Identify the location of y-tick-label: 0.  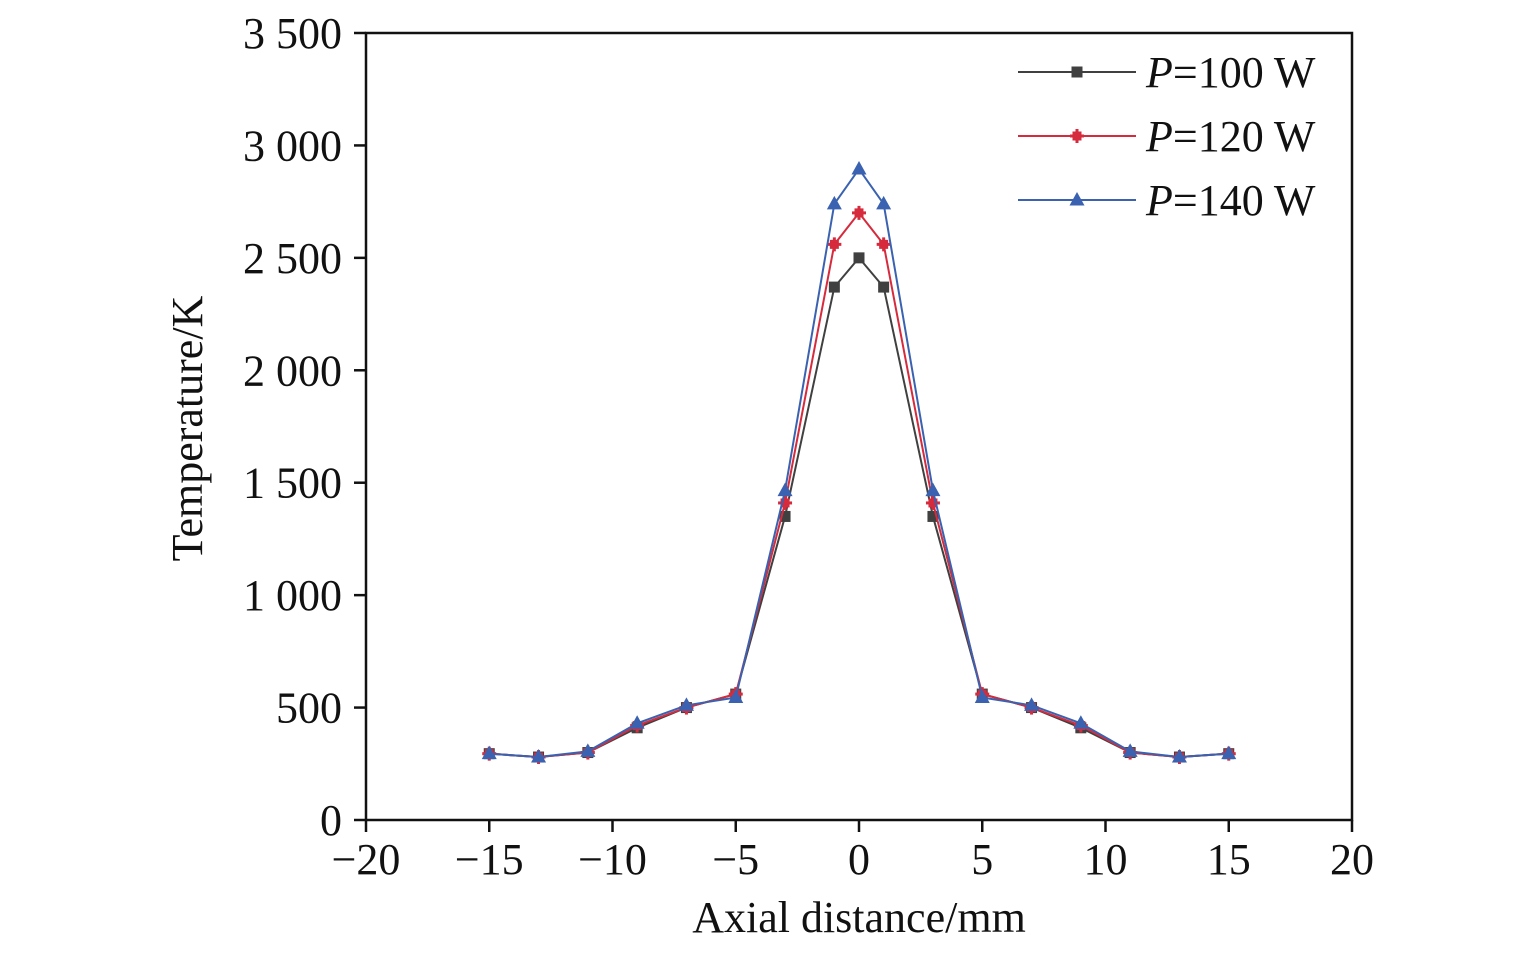
(331, 820).